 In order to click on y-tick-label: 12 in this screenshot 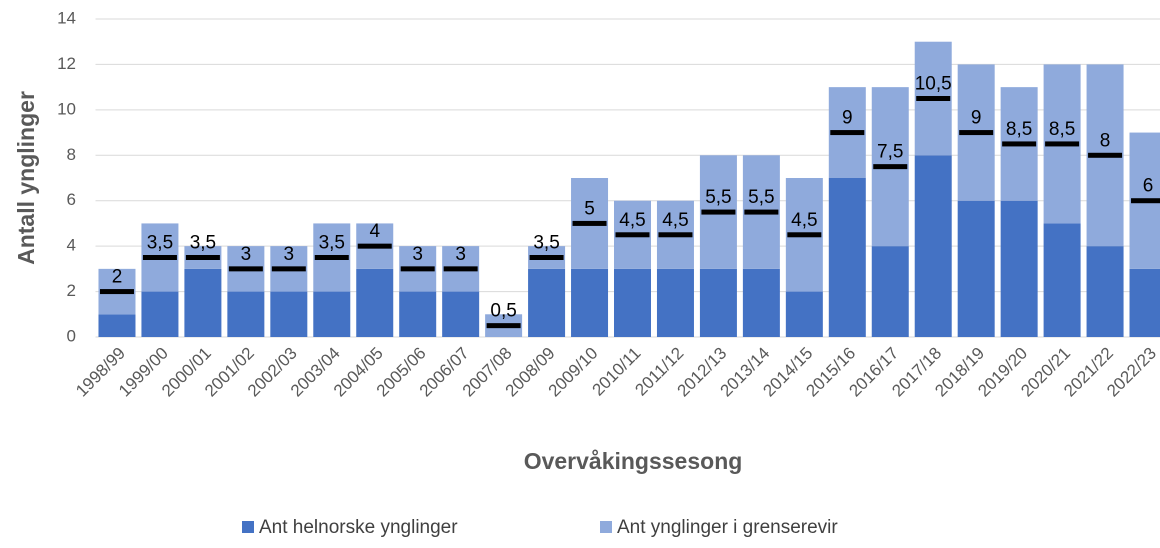, I will do `click(66, 63)`.